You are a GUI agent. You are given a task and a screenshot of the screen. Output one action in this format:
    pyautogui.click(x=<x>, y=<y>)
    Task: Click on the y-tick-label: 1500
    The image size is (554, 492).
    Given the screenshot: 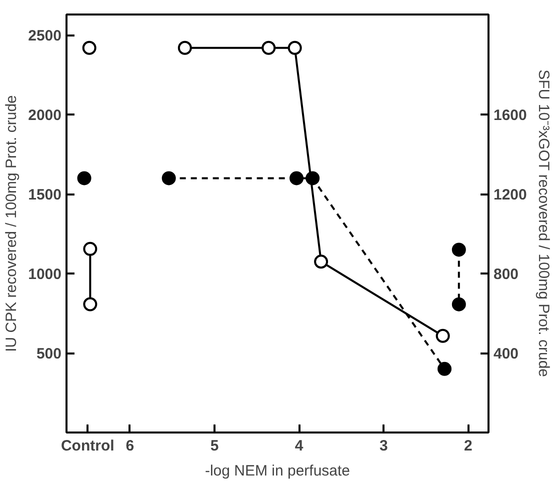 What is the action you would take?
    pyautogui.click(x=45, y=195)
    